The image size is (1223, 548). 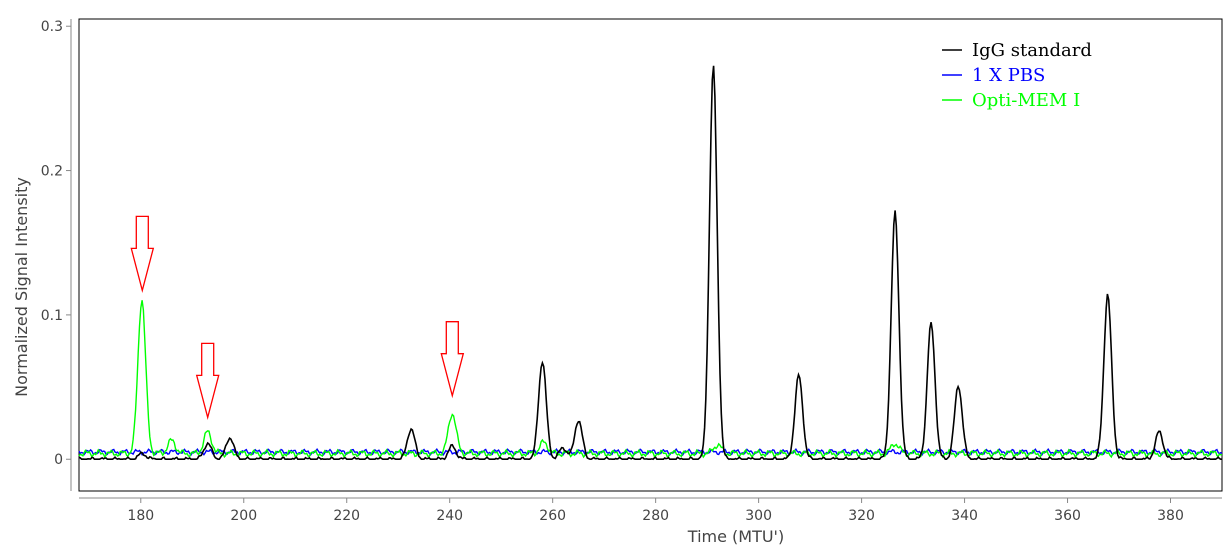 I want to click on x-tick-label: 380, so click(x=1170, y=516).